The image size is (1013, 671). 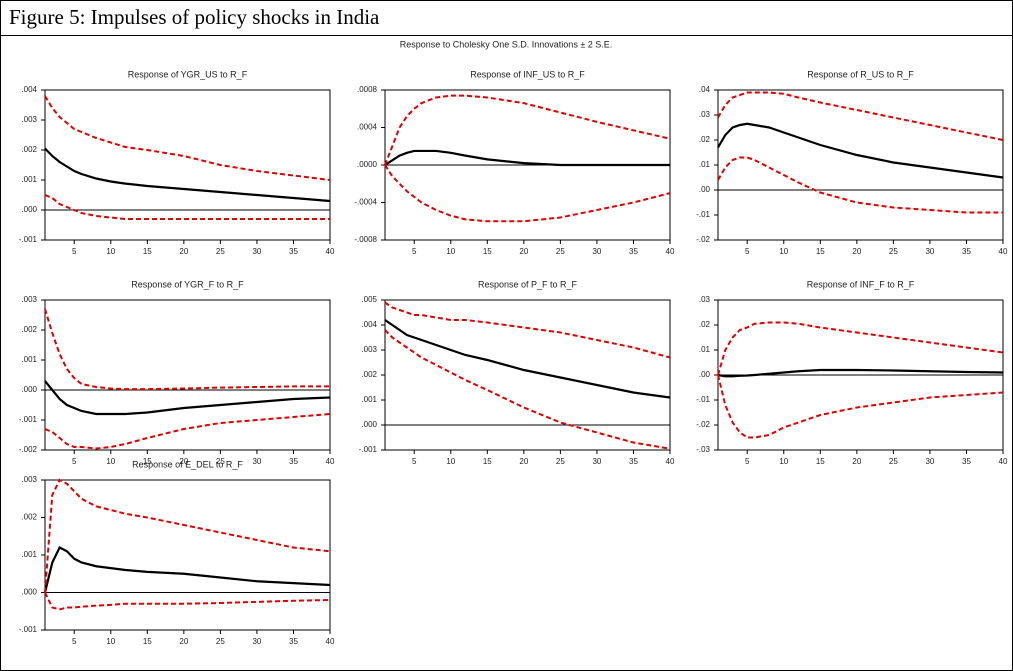 What do you see at coordinates (527, 74) in the screenshot?
I see `chart-title: Response of INF_US to R_F` at bounding box center [527, 74].